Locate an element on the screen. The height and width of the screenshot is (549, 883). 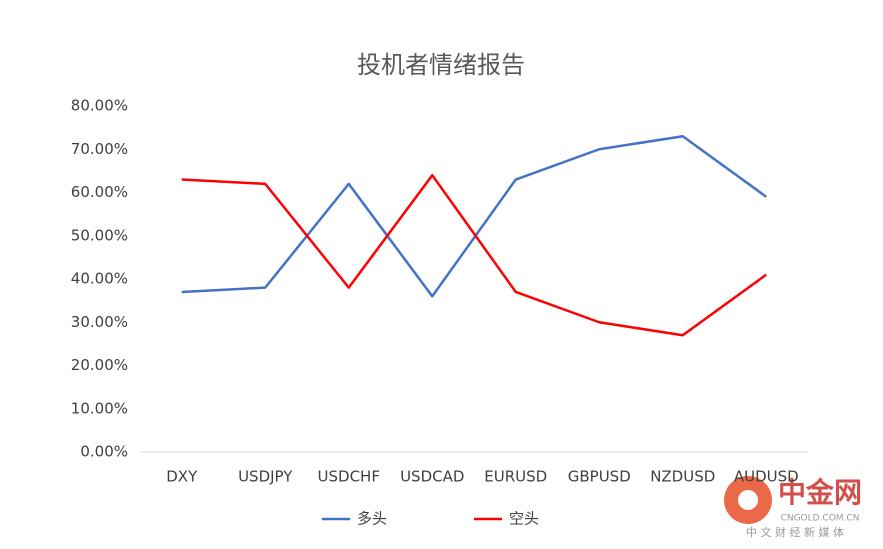
y-tick-label: 40.00% is located at coordinates (99, 279).